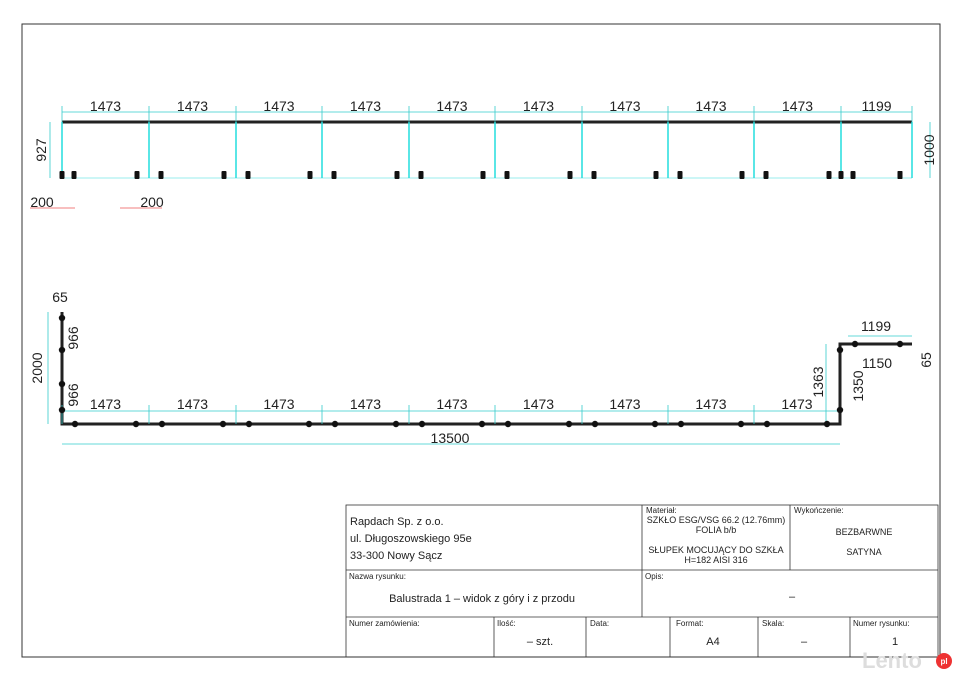 The height and width of the screenshot is (685, 962). What do you see at coordinates (715, 550) in the screenshot?
I see `material-line: SŁUPEK MOCUJĄCY DO SZKŁA` at bounding box center [715, 550].